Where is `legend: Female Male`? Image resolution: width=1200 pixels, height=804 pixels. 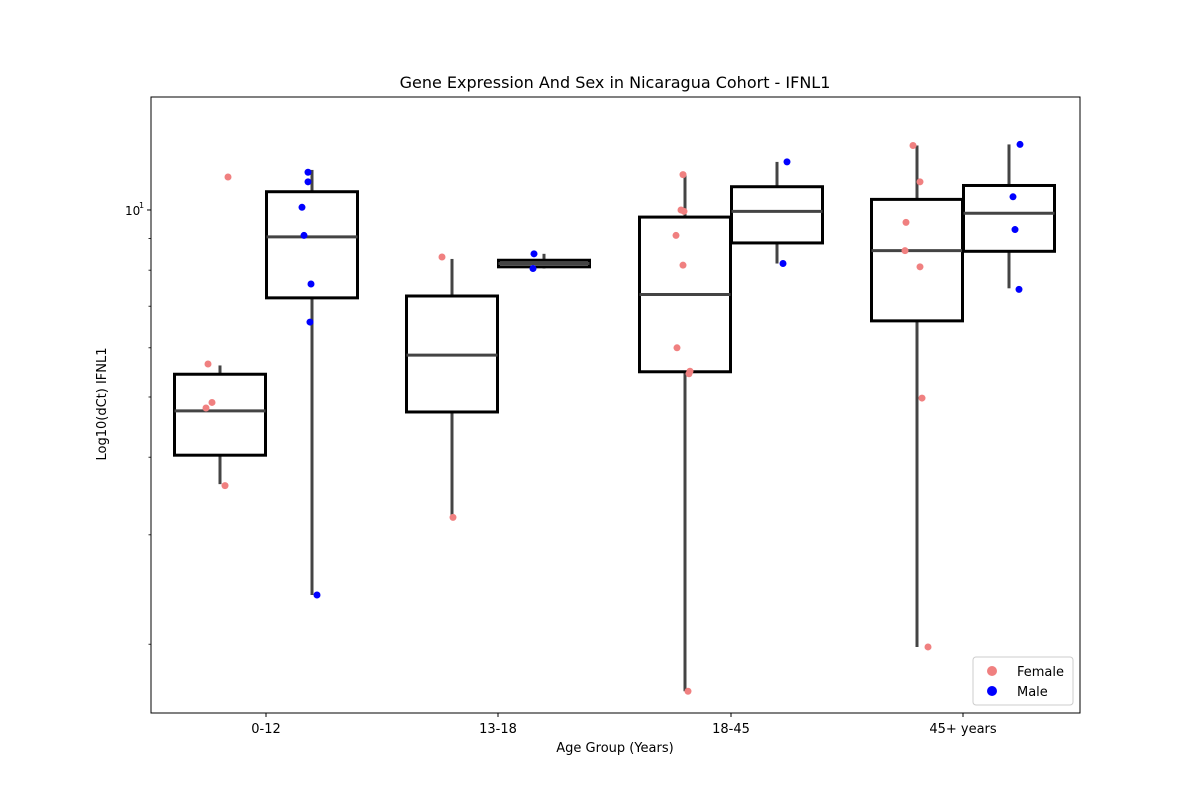
legend: Female Male is located at coordinates (1023, 681).